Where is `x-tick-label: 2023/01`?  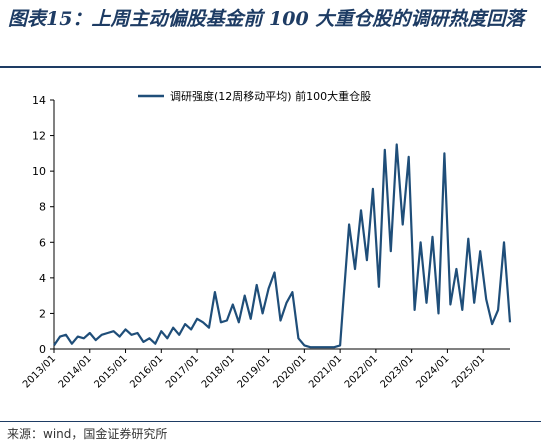 x-tick-label: 2023/01 is located at coordinates (397, 371).